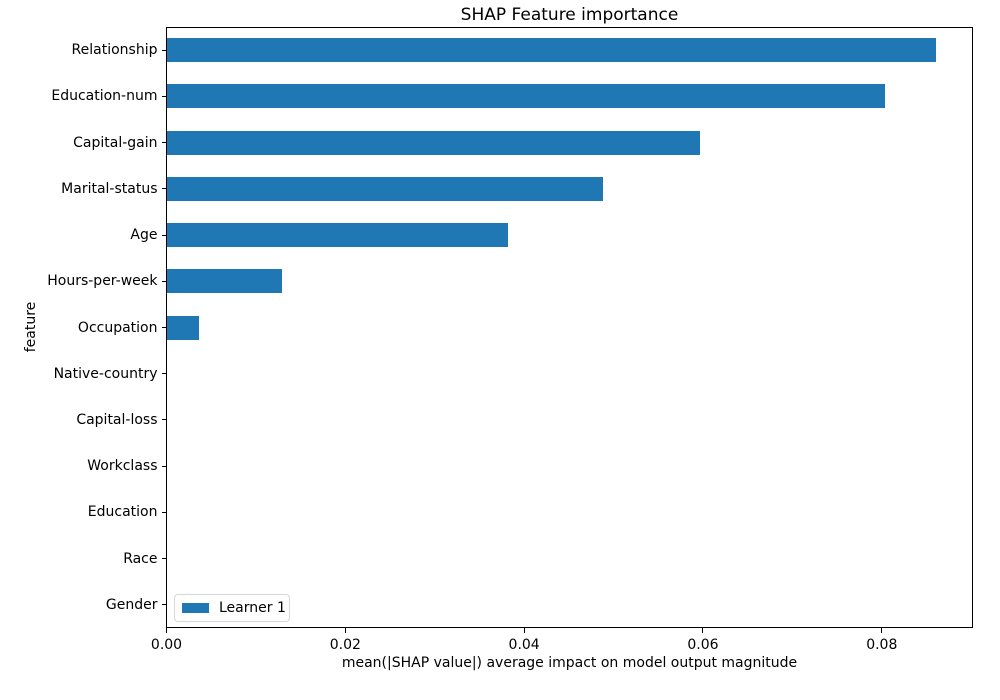 Image resolution: width=1000 pixels, height=700 pixels. Describe the element at coordinates (144, 235) in the screenshot. I see `y-tick-label: Age` at that location.